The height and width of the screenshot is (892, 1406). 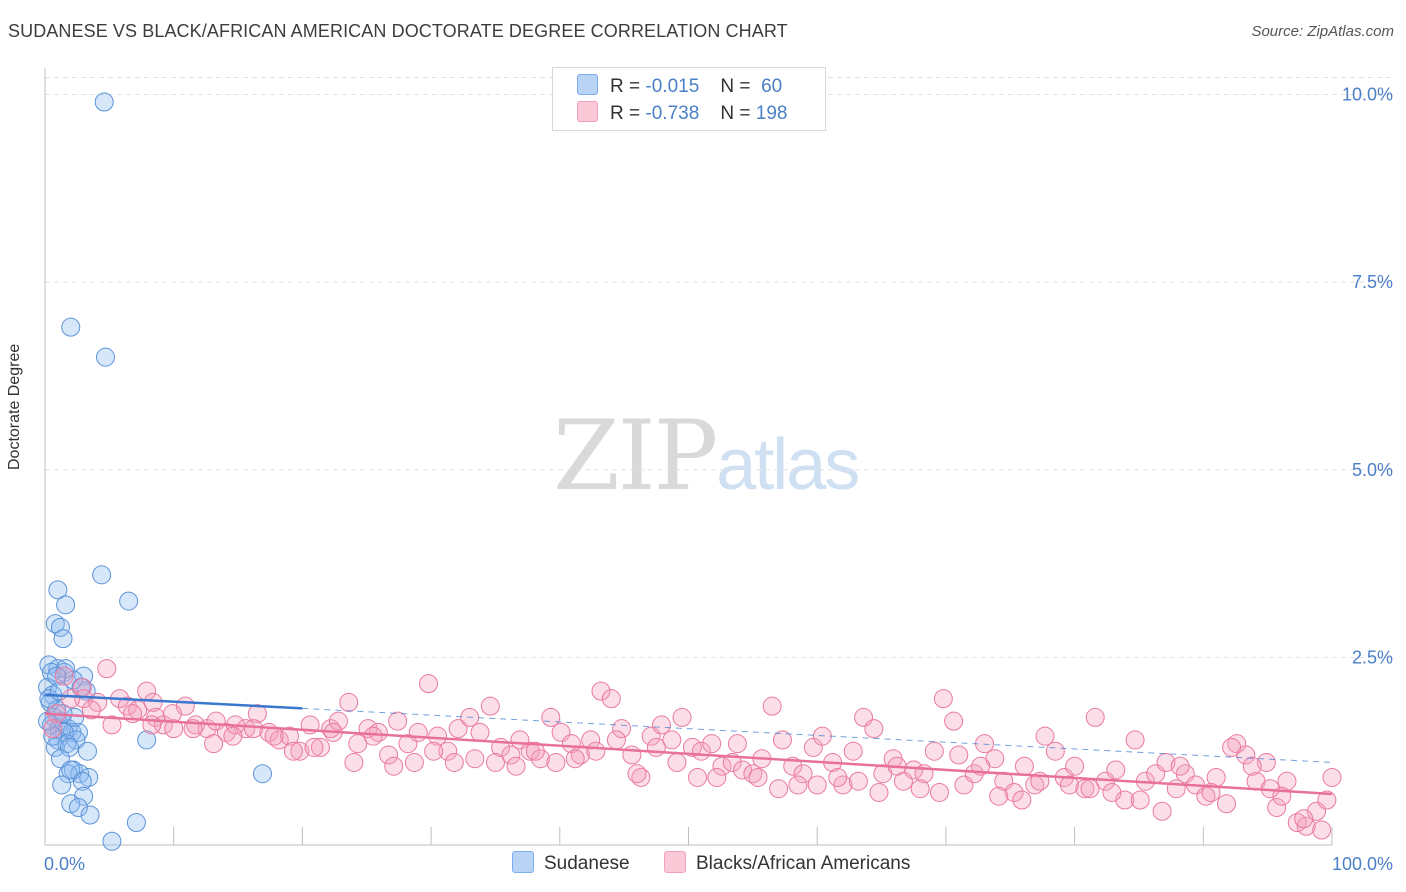 What do you see at coordinates (1372, 282) in the screenshot?
I see `y-tick-label: 7.5%` at bounding box center [1372, 282].